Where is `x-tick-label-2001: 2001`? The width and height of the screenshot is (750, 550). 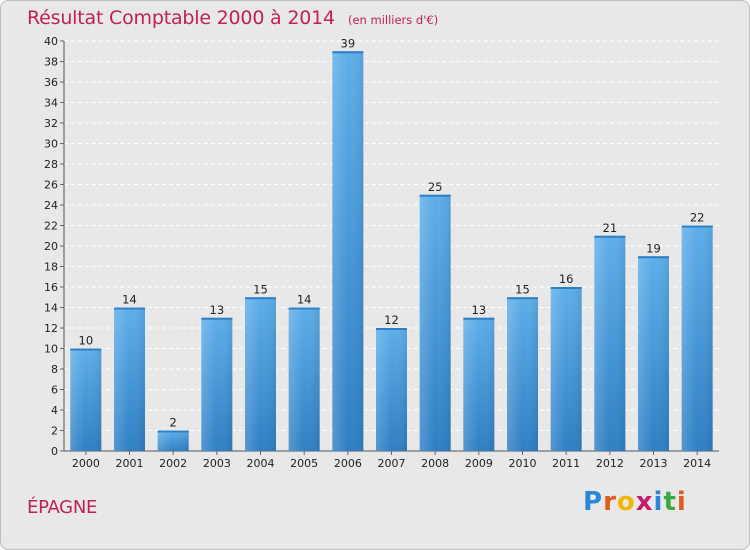
x-tick-label-2001: 2001 is located at coordinates (130, 463).